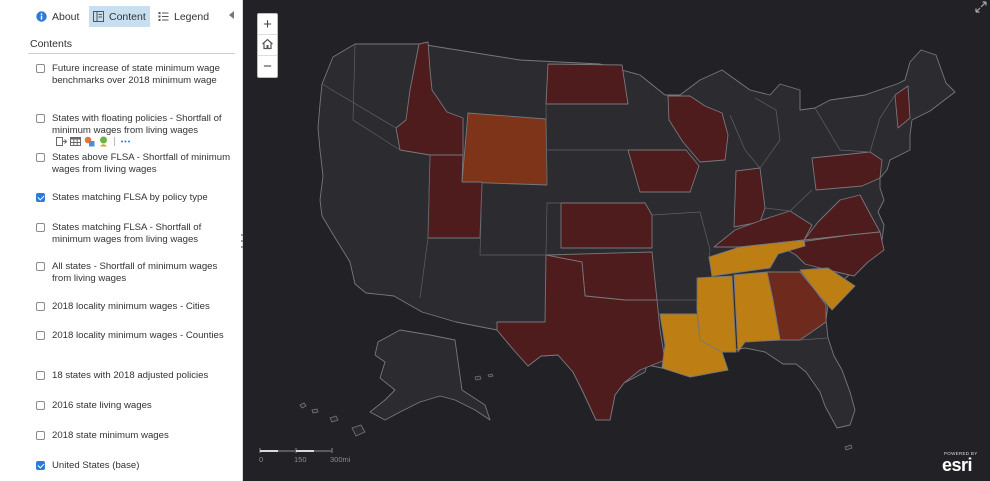 The height and width of the screenshot is (481, 990). What do you see at coordinates (127, 16) in the screenshot?
I see `tab-content-label: Content` at bounding box center [127, 16].